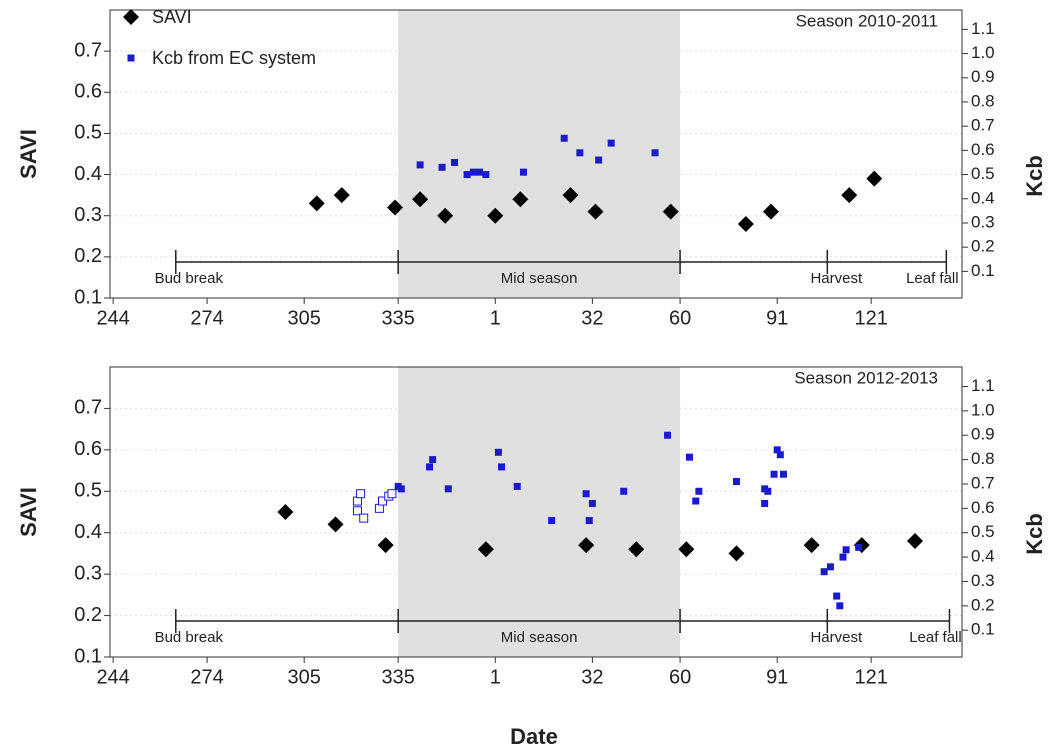 The image size is (1062, 751). I want to click on season-label: Season 2010-2011, so click(867, 20).